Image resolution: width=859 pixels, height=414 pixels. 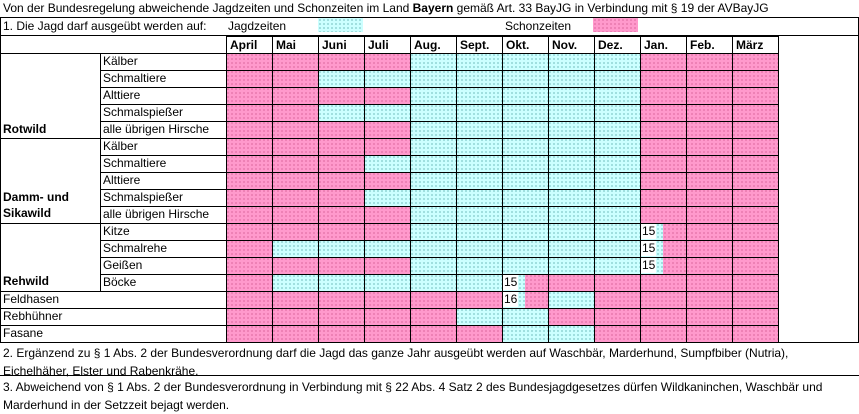 What do you see at coordinates (143, 112) in the screenshot?
I see `species-label: Schmalspießer` at bounding box center [143, 112].